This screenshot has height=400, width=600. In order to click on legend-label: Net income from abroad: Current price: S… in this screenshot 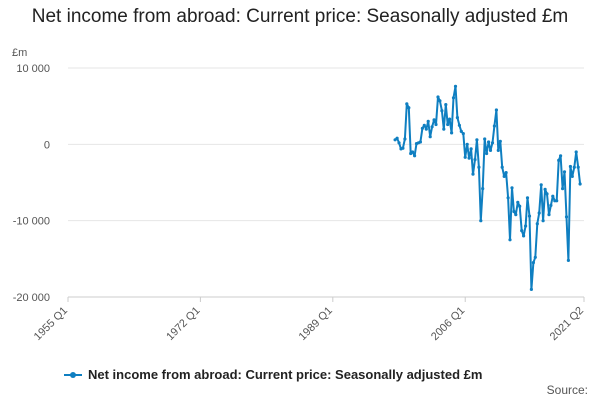, I will do `click(285, 374)`.